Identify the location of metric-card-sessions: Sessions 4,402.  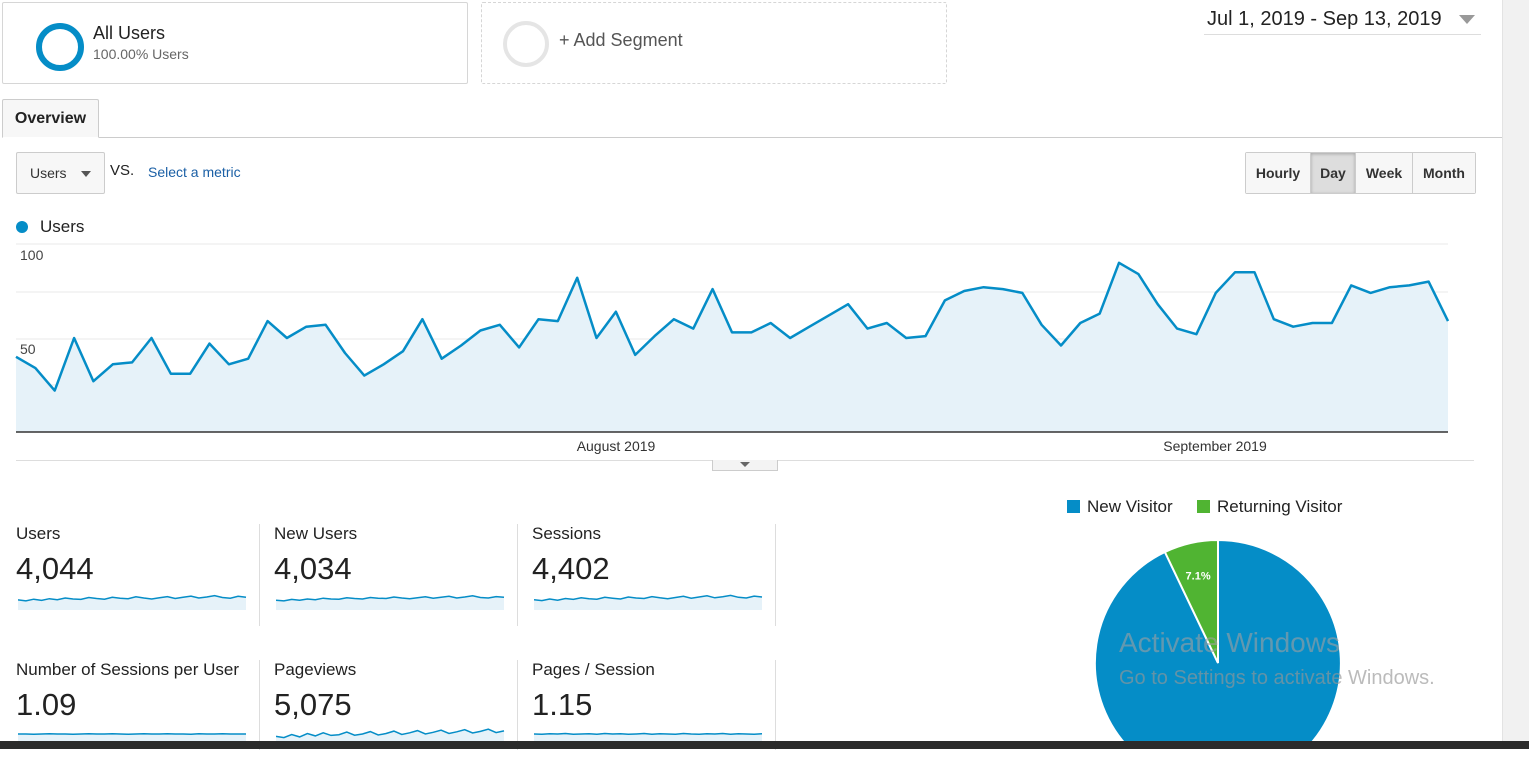
(653, 576).